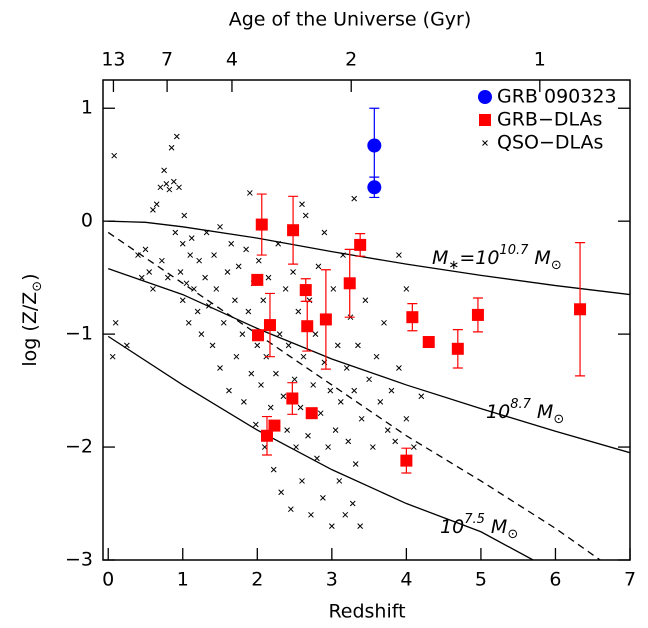  Describe the element at coordinates (37, 286) in the screenshot. I see `y-axis-title-part: ⊙` at that location.